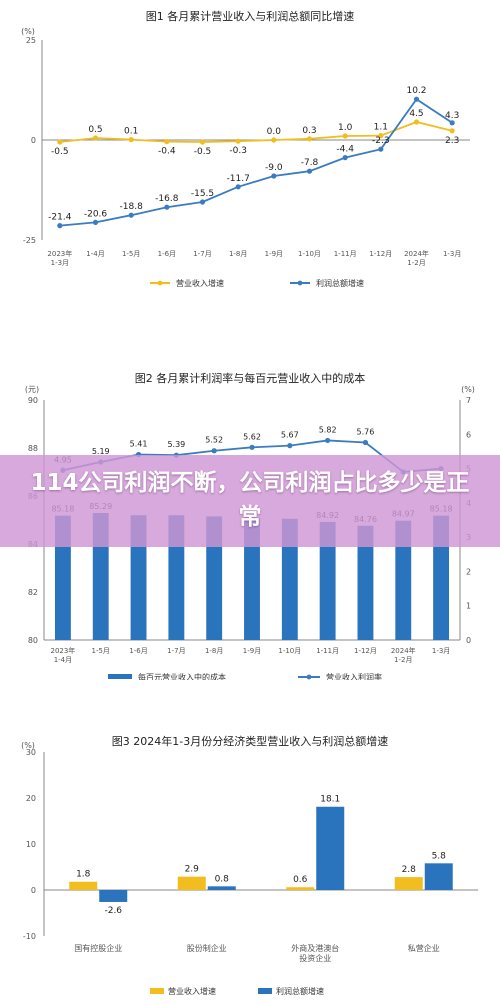 The image size is (500, 1004). Describe the element at coordinates (167, 254) in the screenshot. I see `chart-1-x-tick: 1-6月` at that location.